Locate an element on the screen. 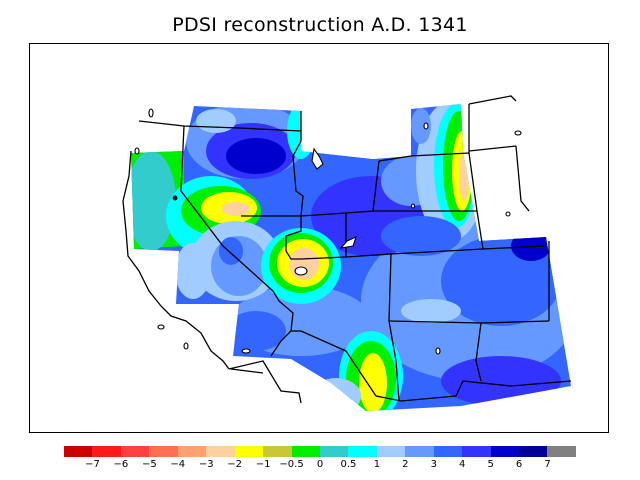  legend-tick-label: 0.5 is located at coordinates (348, 464).